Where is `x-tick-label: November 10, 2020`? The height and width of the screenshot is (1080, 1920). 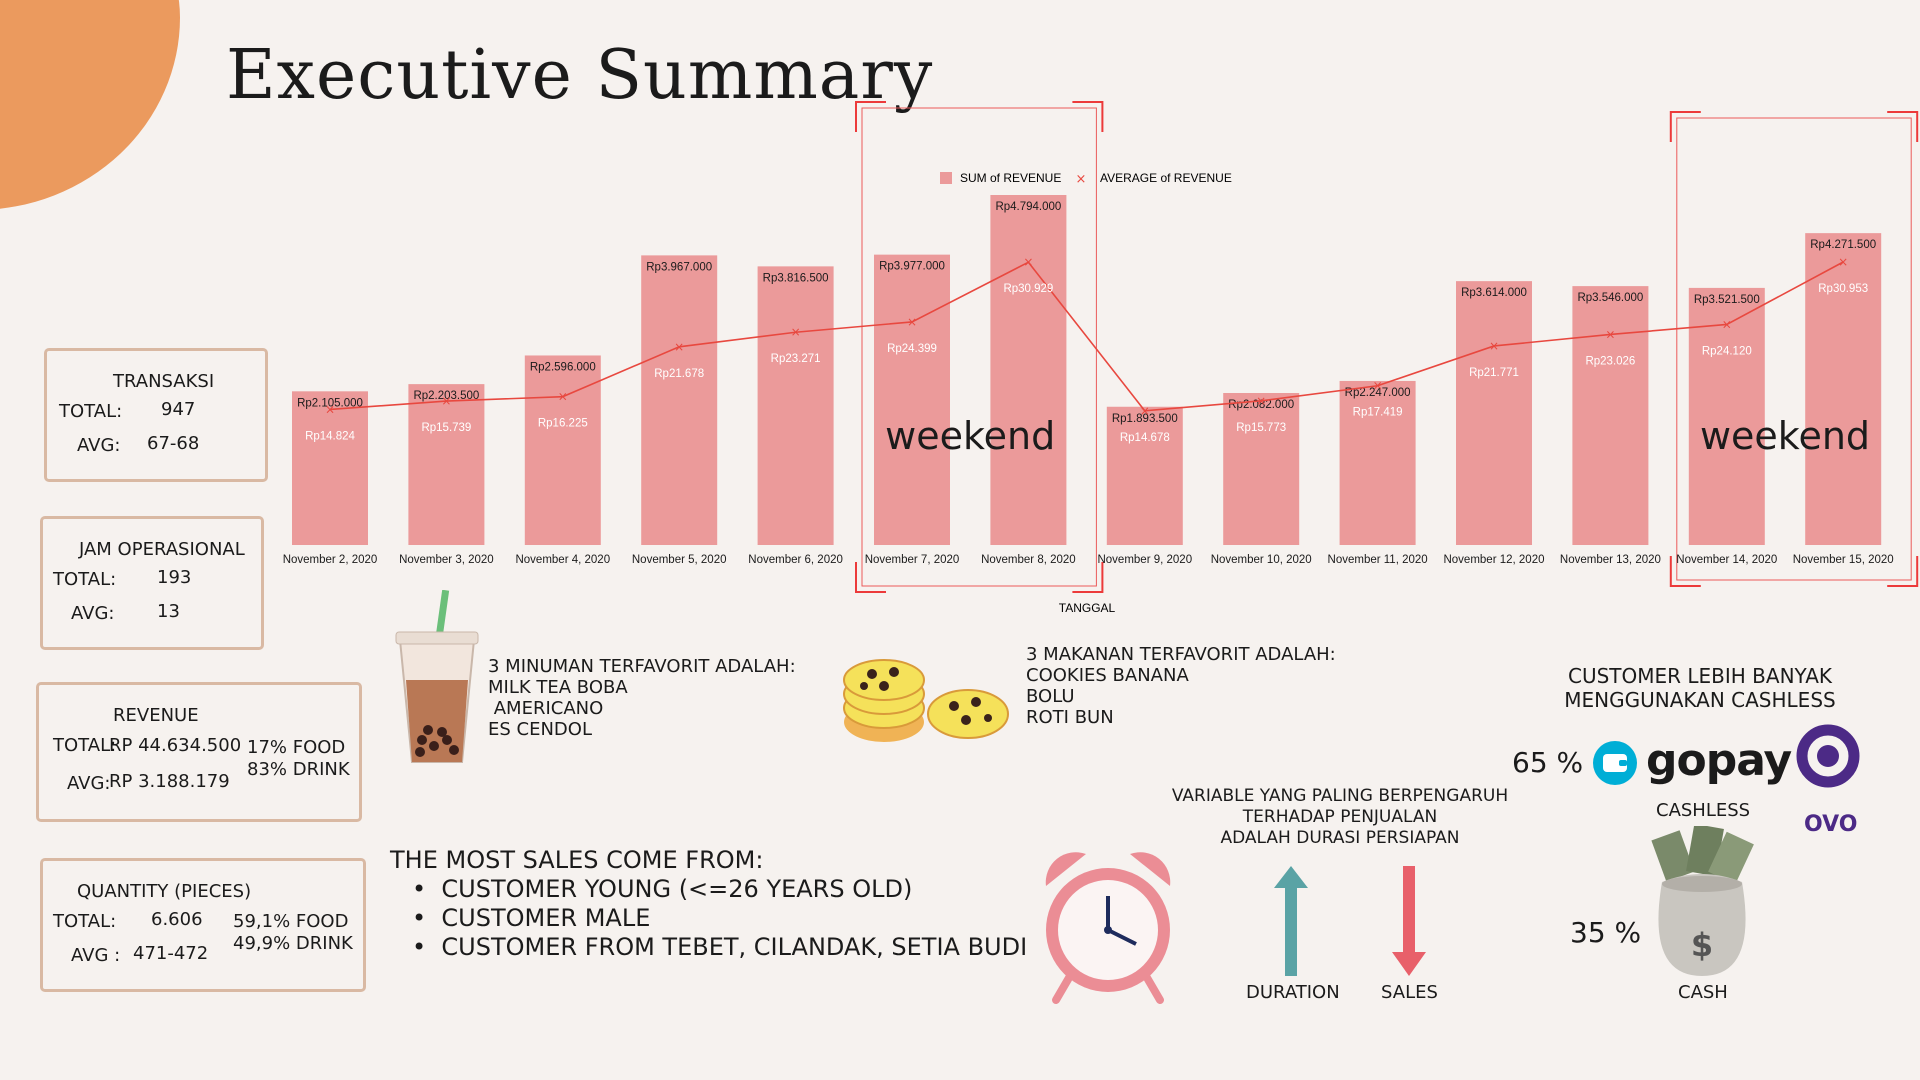
x-tick-label: November 10, 2020 is located at coordinates (1261, 560).